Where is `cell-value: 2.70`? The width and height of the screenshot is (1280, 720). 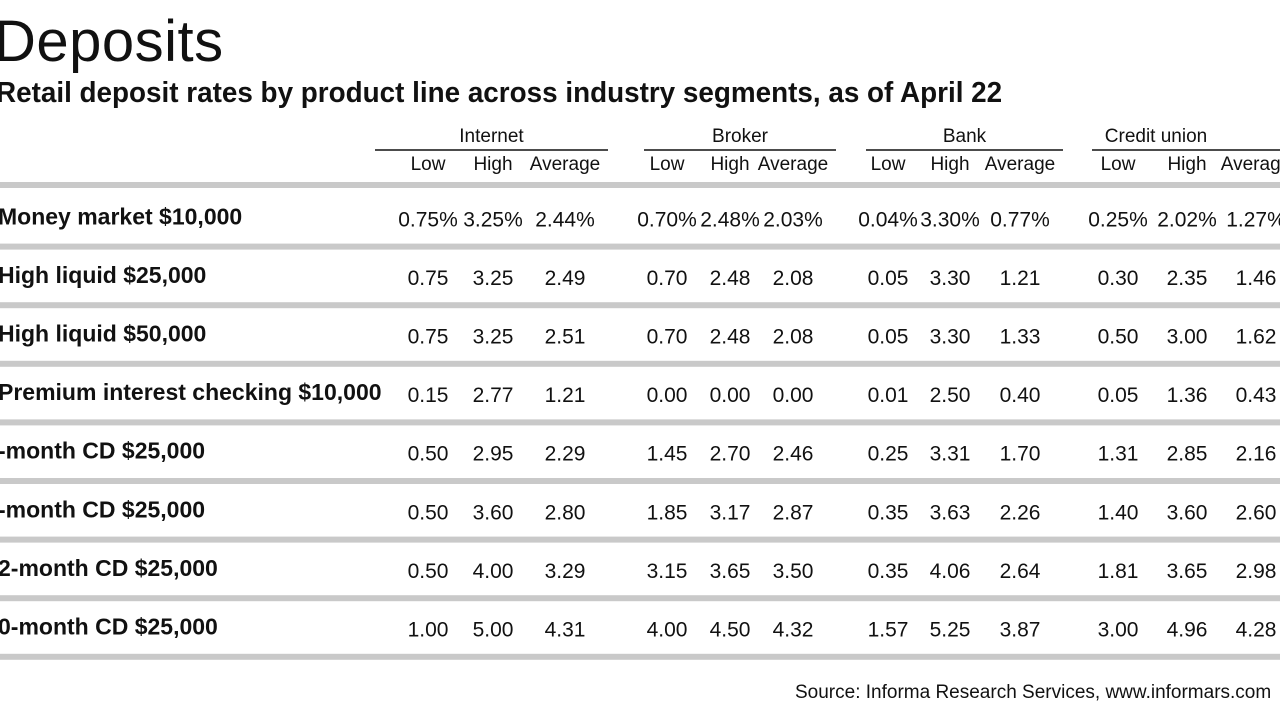
cell-value: 2.70 is located at coordinates (730, 454).